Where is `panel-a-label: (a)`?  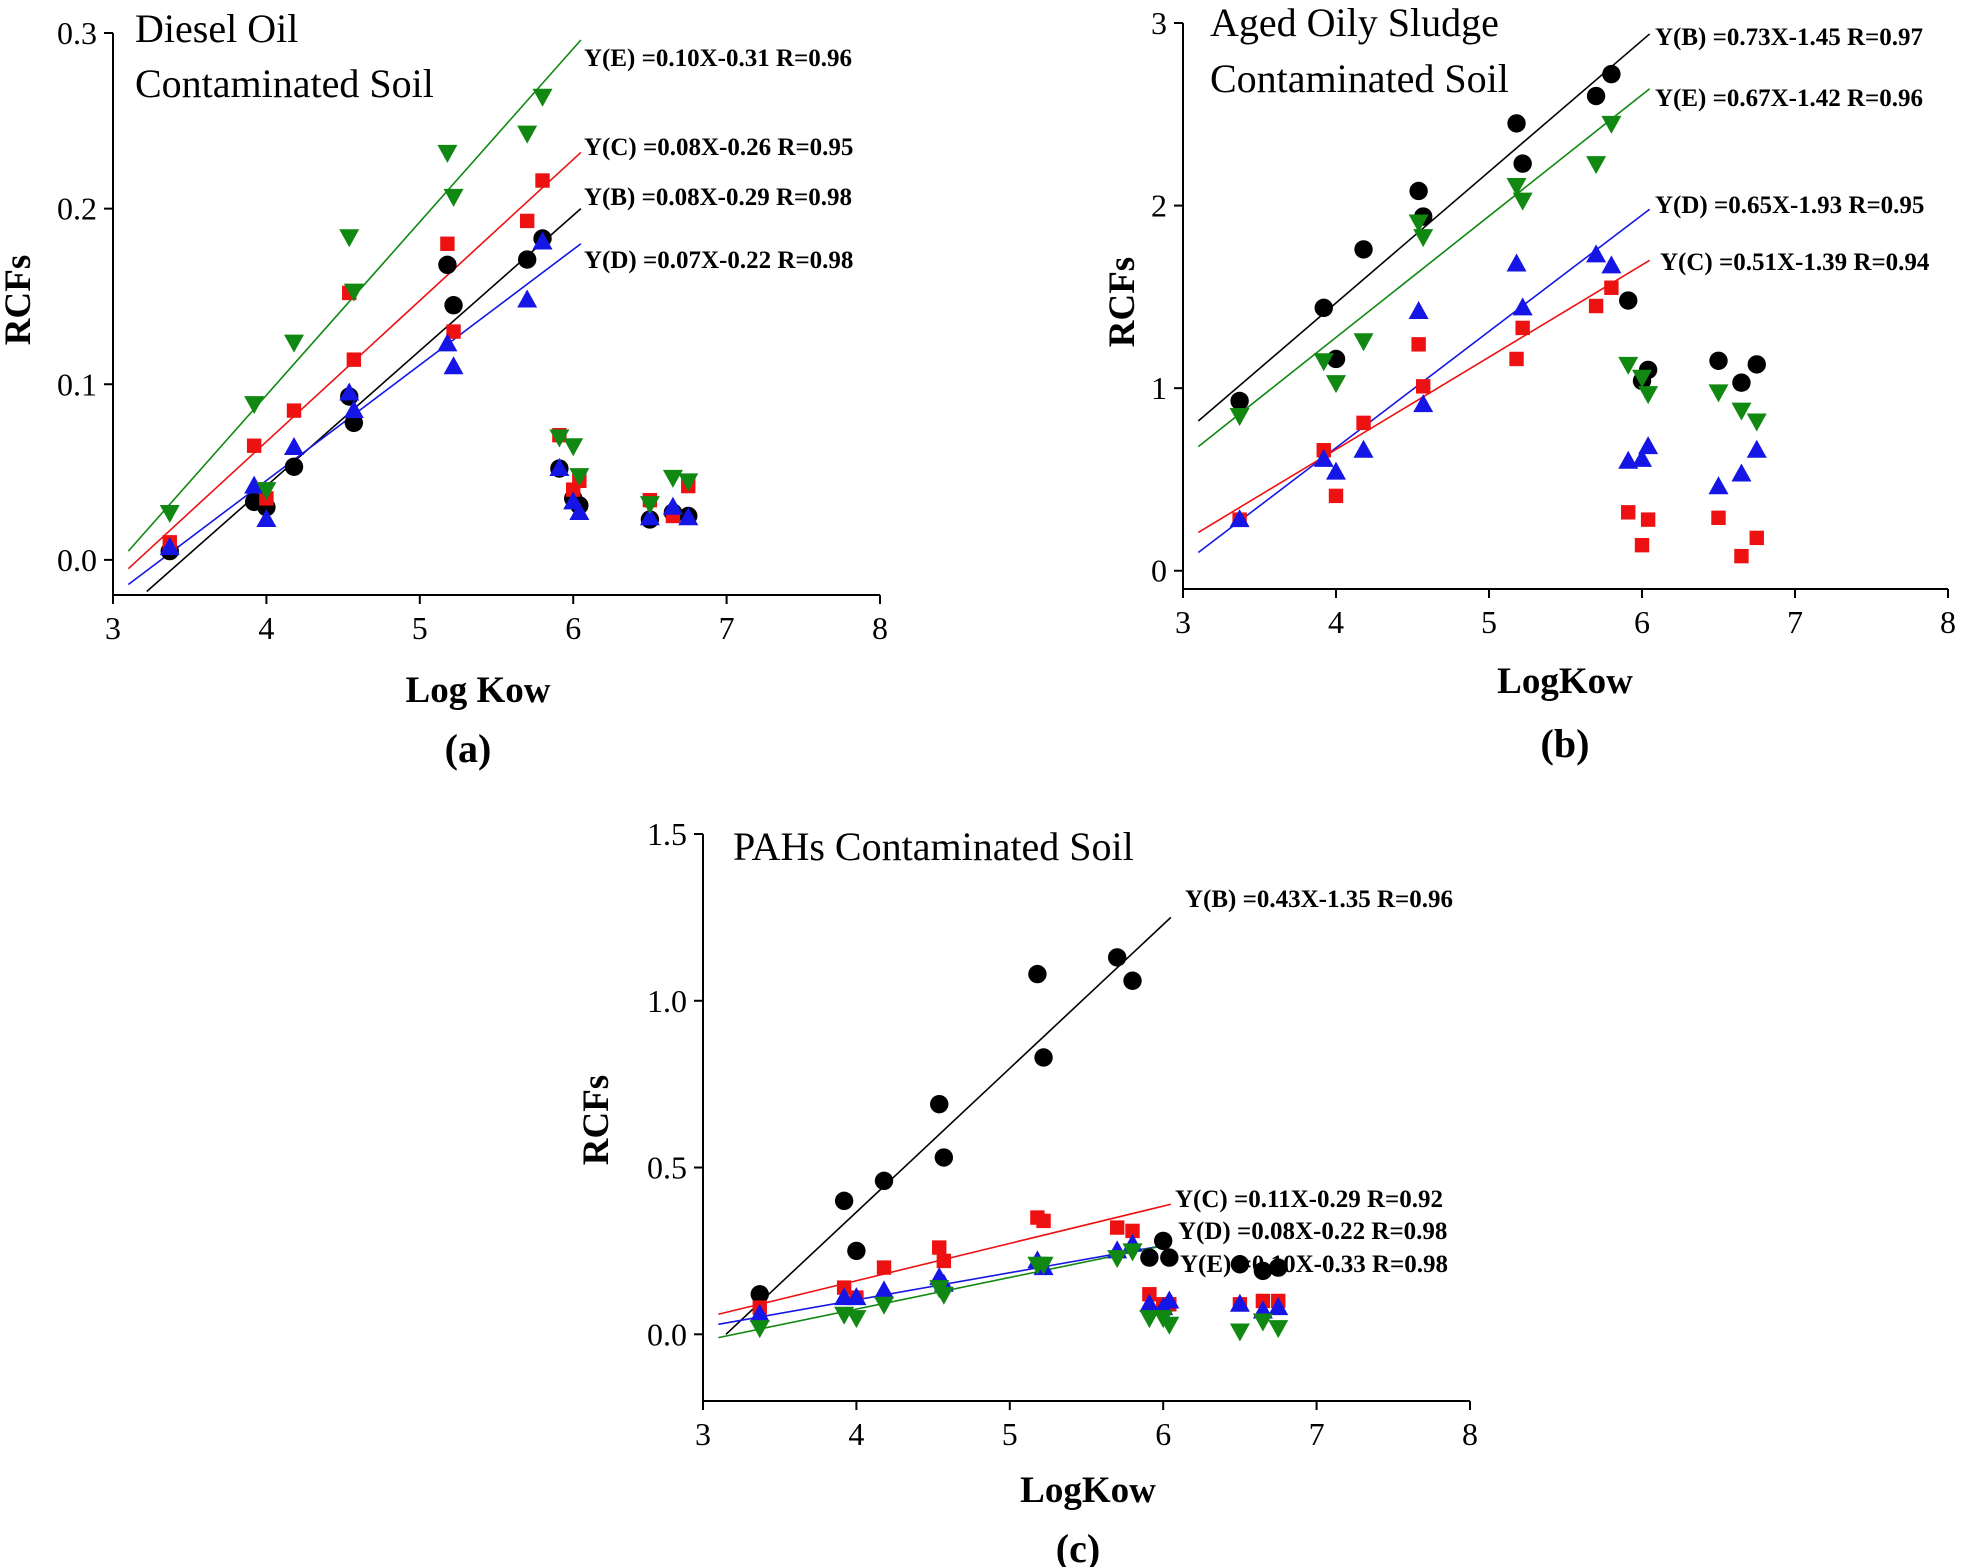
panel-a-label: (a) is located at coordinates (468, 748).